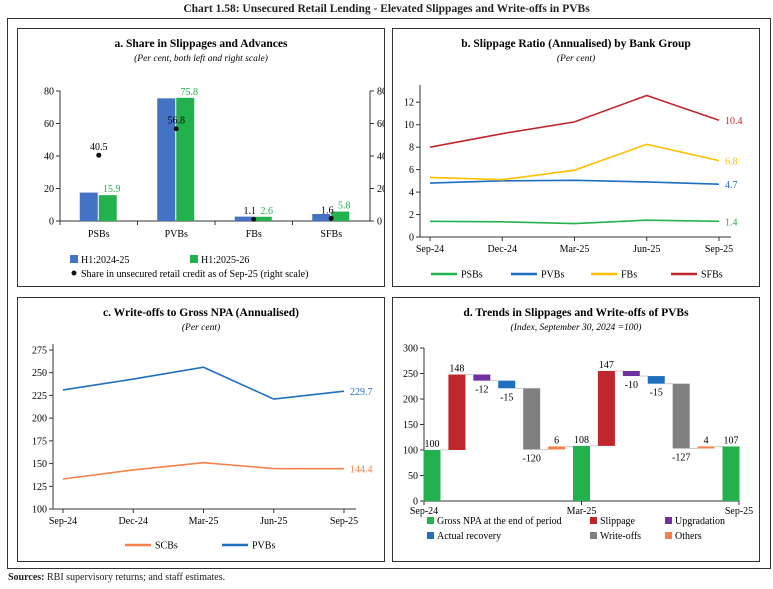 The image size is (773, 589). I want to click on bar-data-label: 107, so click(731, 440).